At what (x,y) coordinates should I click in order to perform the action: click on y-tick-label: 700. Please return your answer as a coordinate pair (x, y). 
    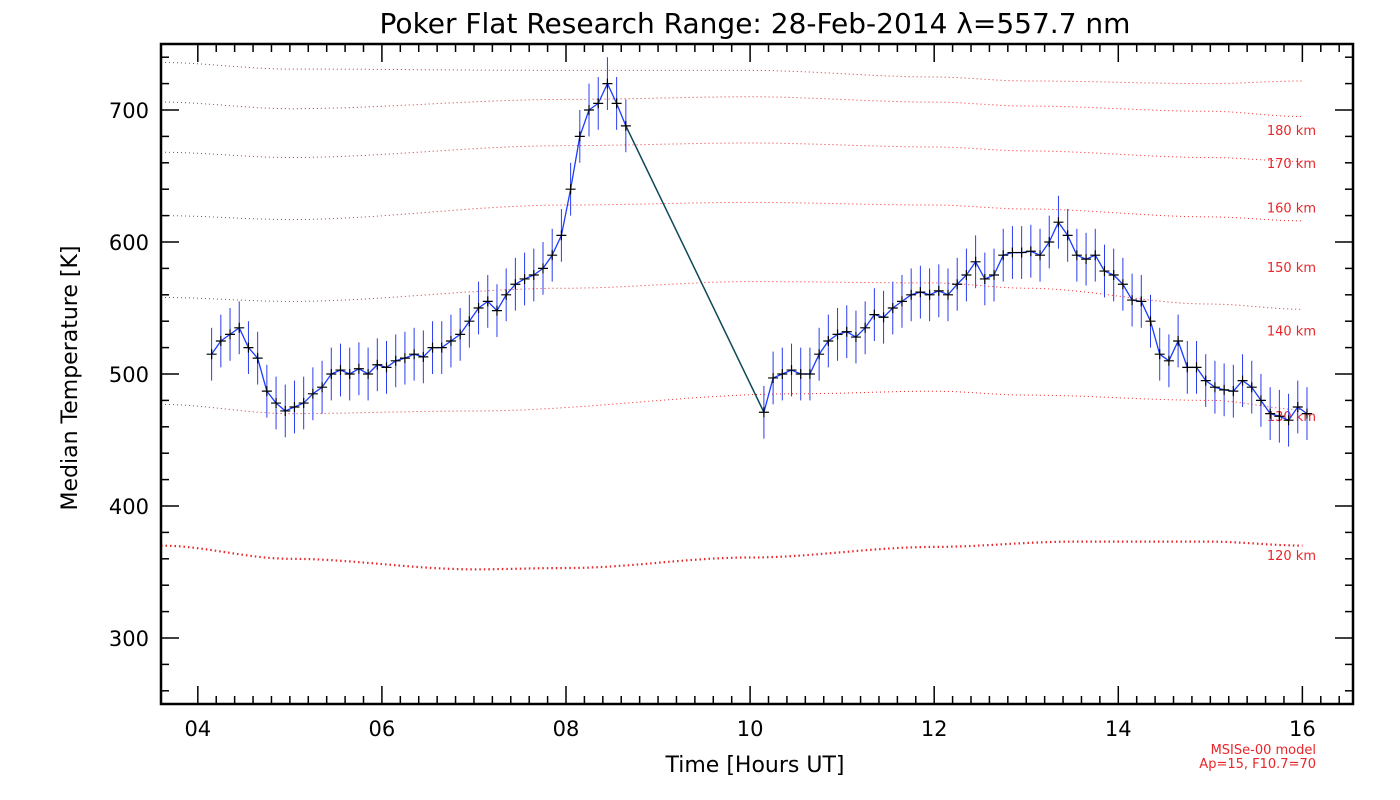
    Looking at the image, I should click on (129, 111).